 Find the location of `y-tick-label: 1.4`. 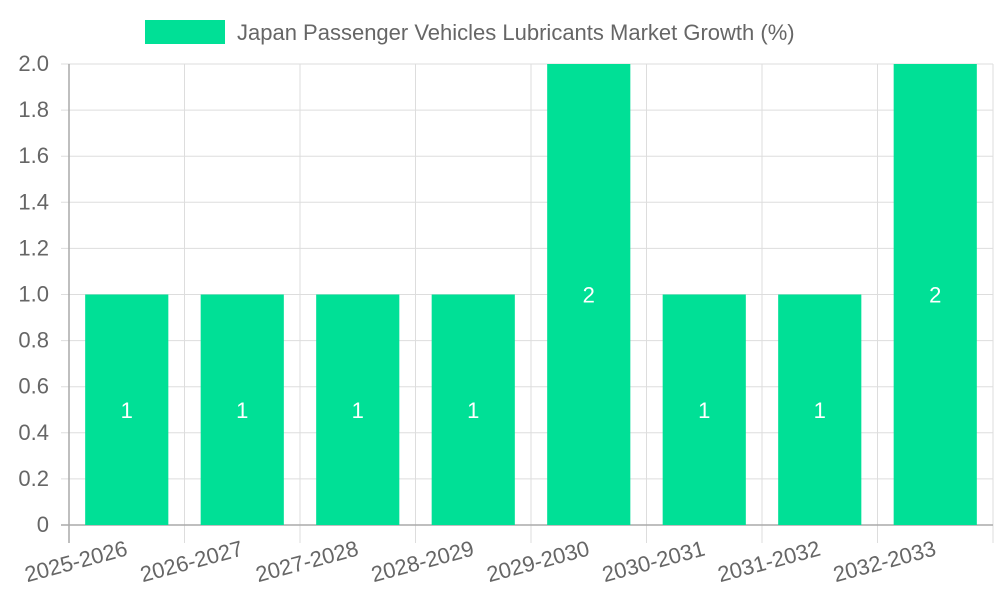

y-tick-label: 1.4 is located at coordinates (33, 201).